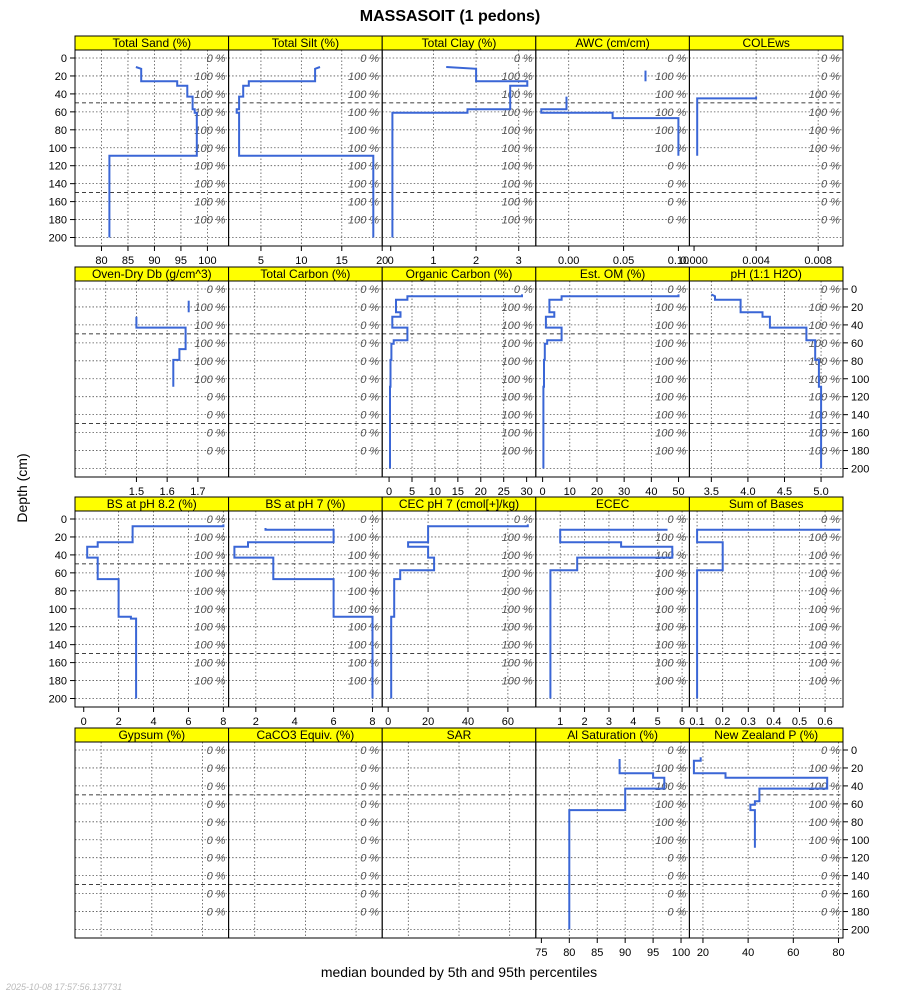 Image resolution: width=900 pixels, height=1000 pixels. I want to click on x-tick-label: 10, so click(301, 261).